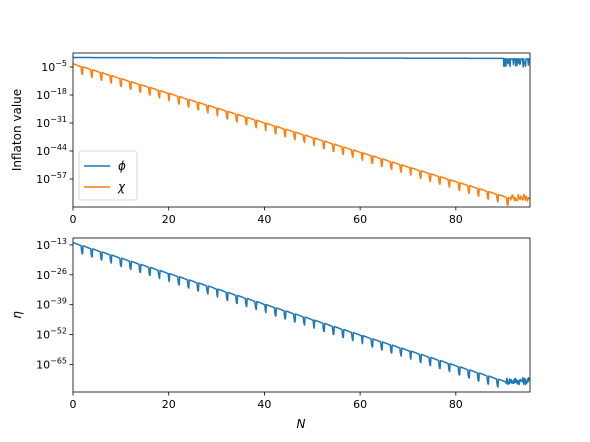  What do you see at coordinates (51, 94) in the screenshot?
I see `y-tick-label: 10−18` at bounding box center [51, 94].